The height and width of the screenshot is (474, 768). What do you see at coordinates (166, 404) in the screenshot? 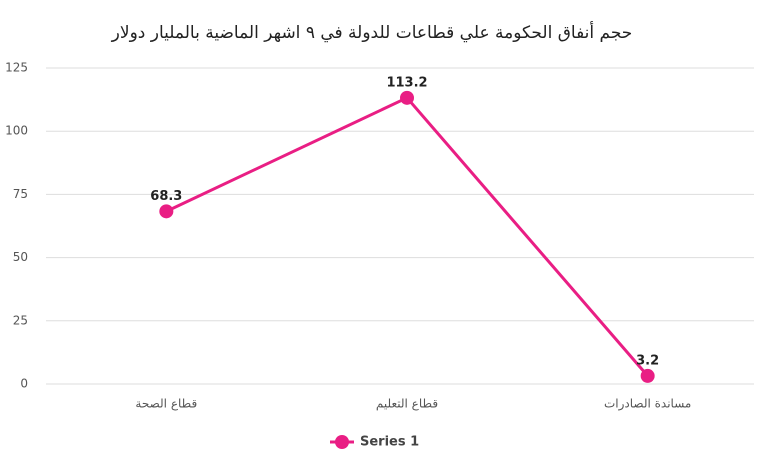
I see `x-tick-label: قطاع الصحة` at bounding box center [166, 404].